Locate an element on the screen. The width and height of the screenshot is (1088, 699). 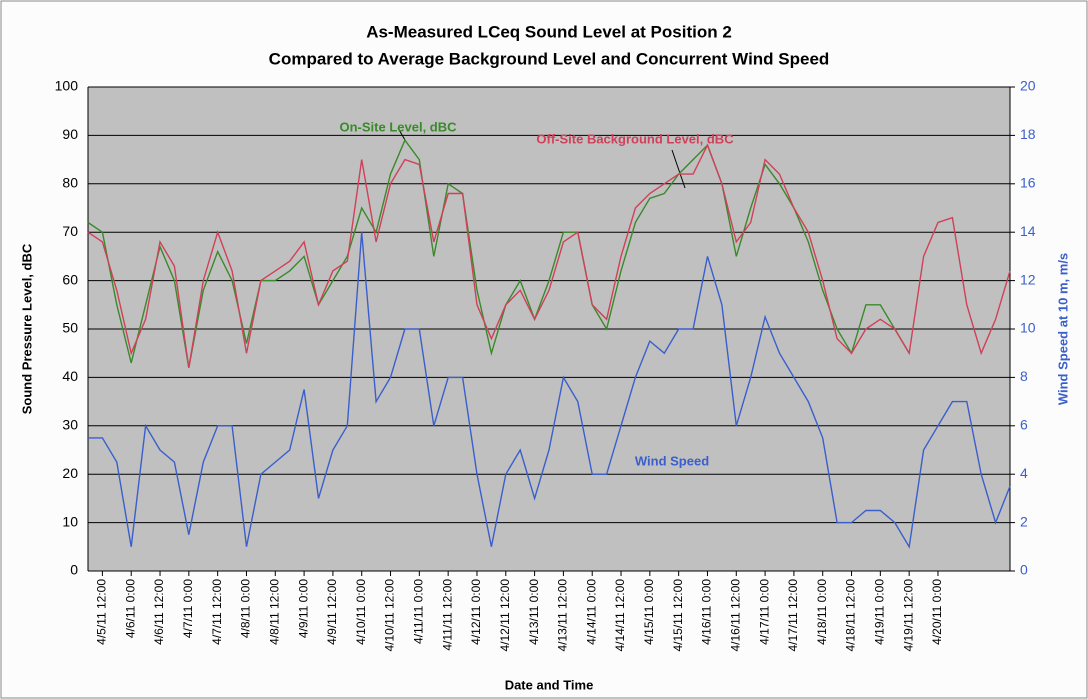
y2-tick-label: 2 is located at coordinates (1024, 521).